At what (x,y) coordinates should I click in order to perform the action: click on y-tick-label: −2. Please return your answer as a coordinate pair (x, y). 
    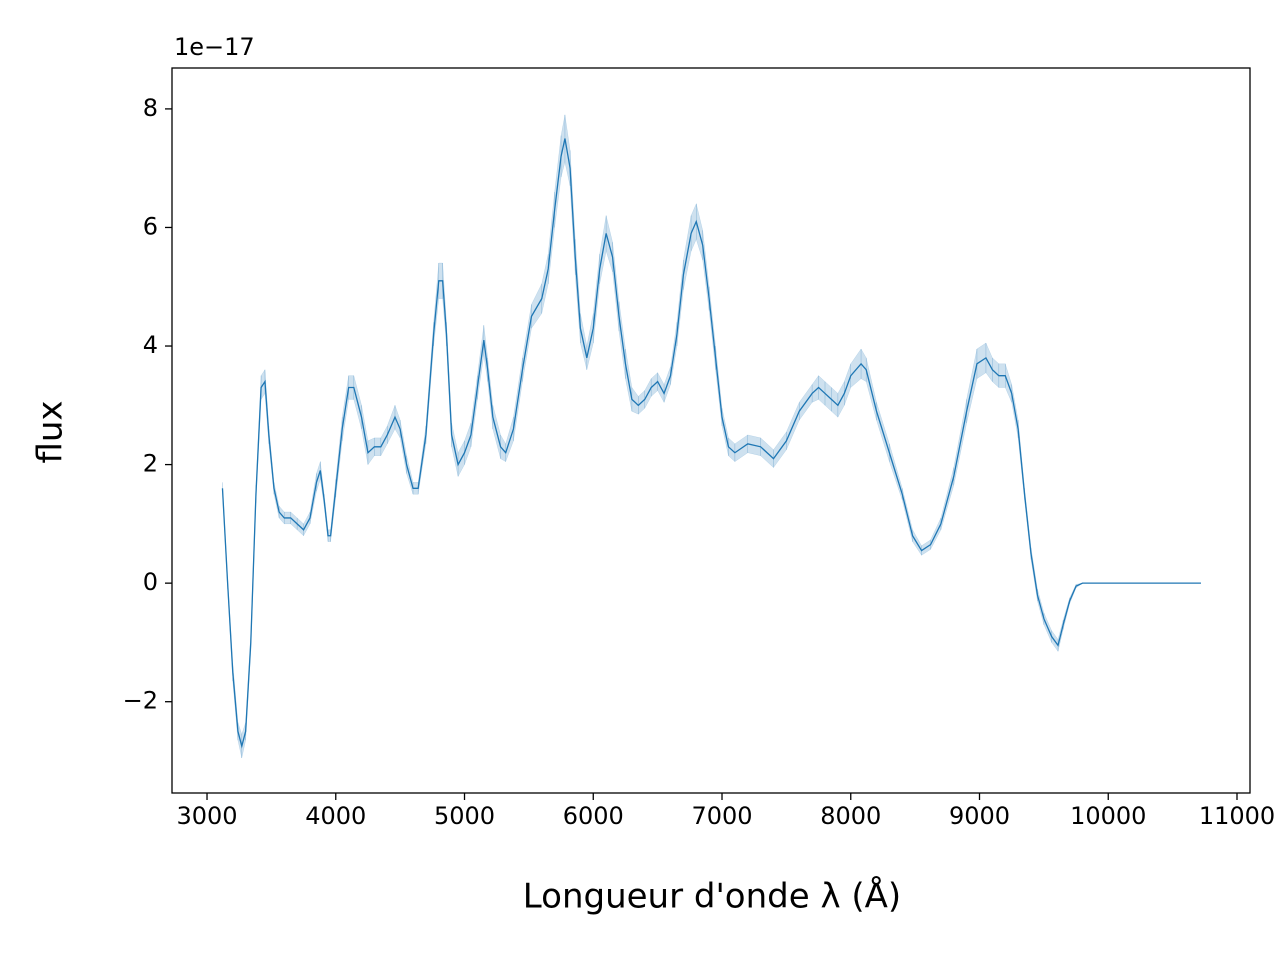
    Looking at the image, I should click on (140, 701).